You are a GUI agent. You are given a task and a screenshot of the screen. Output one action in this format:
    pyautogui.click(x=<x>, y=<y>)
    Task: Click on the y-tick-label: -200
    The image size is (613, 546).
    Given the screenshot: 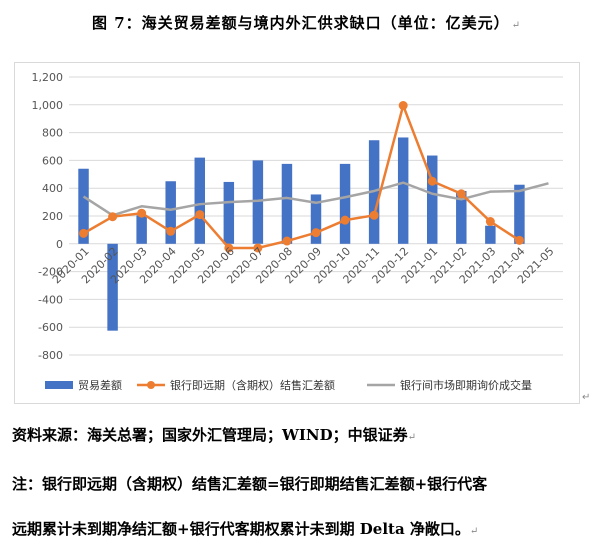 What is the action you would take?
    pyautogui.click(x=50, y=272)
    